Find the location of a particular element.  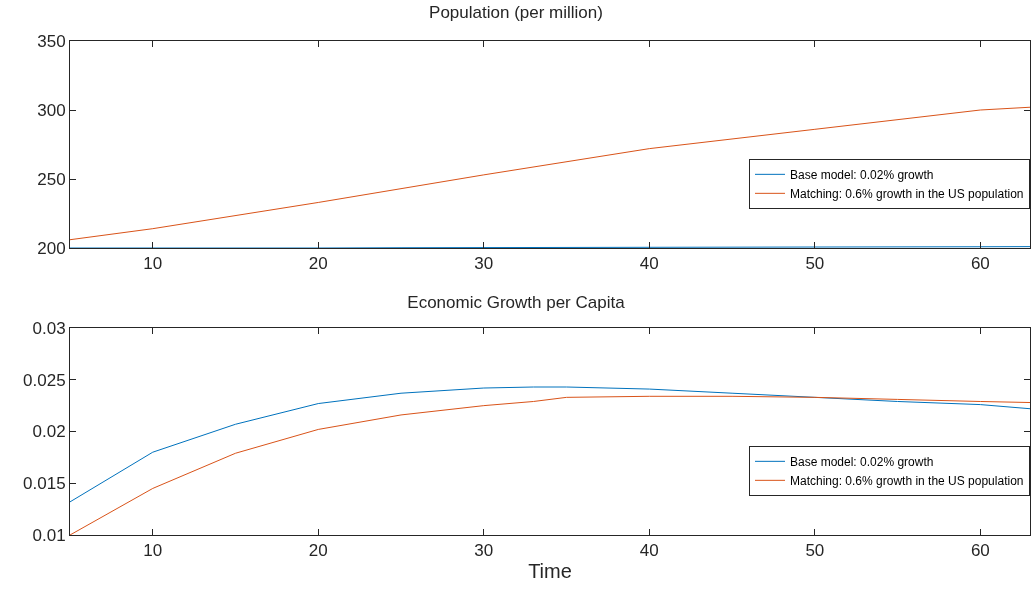

y-tick-label: 0.01 is located at coordinates (49, 535).